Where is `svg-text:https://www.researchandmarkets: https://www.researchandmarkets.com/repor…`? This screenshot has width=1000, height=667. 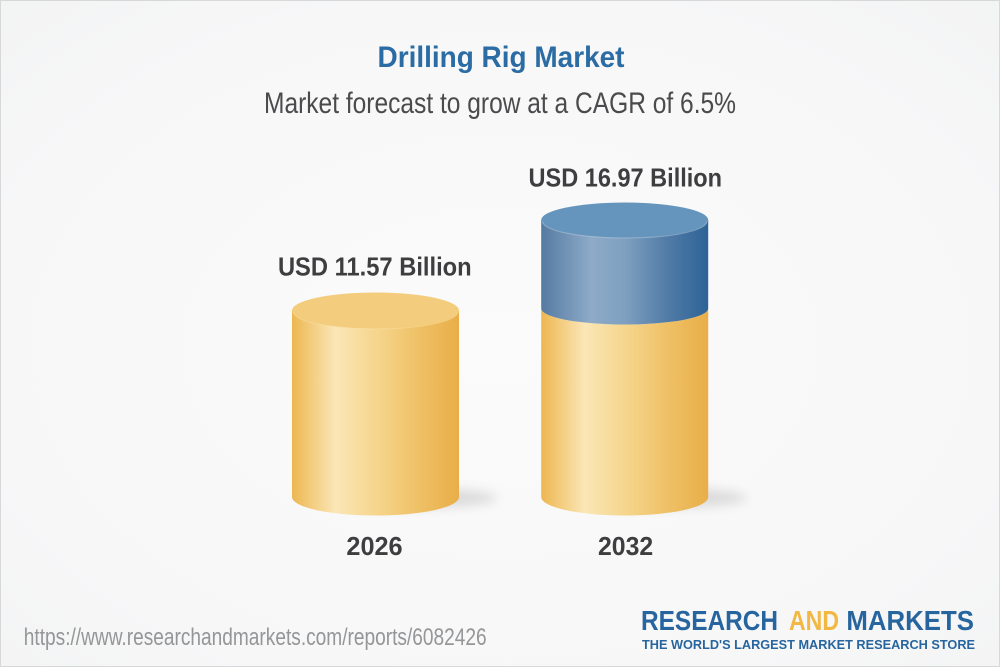 svg-text:https://www.researchandmarkets: https://www.researchandmarkets.com/repor… is located at coordinates (255, 637).